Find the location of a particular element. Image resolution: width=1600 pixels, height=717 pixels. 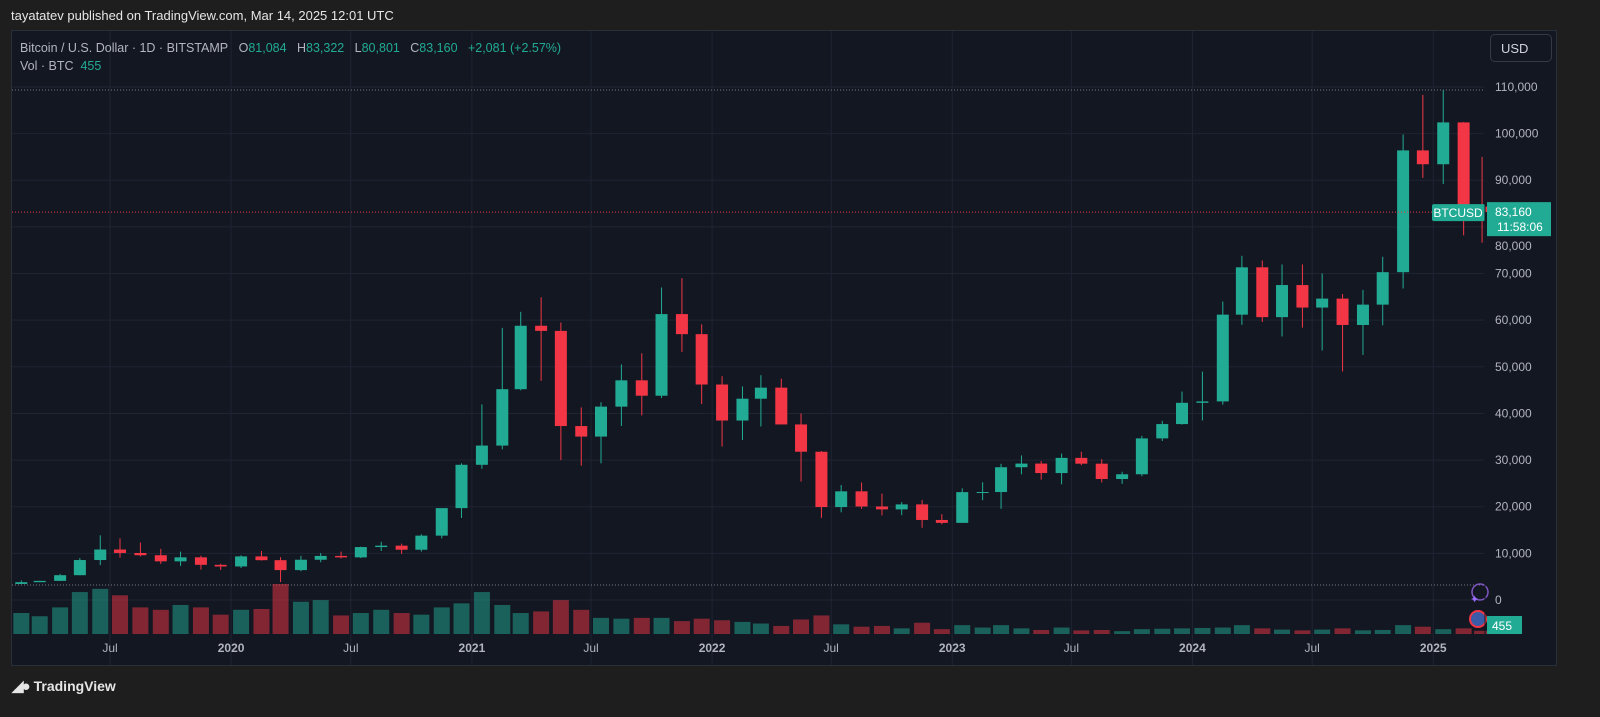

x-tick-label: 2021 is located at coordinates (472, 648).